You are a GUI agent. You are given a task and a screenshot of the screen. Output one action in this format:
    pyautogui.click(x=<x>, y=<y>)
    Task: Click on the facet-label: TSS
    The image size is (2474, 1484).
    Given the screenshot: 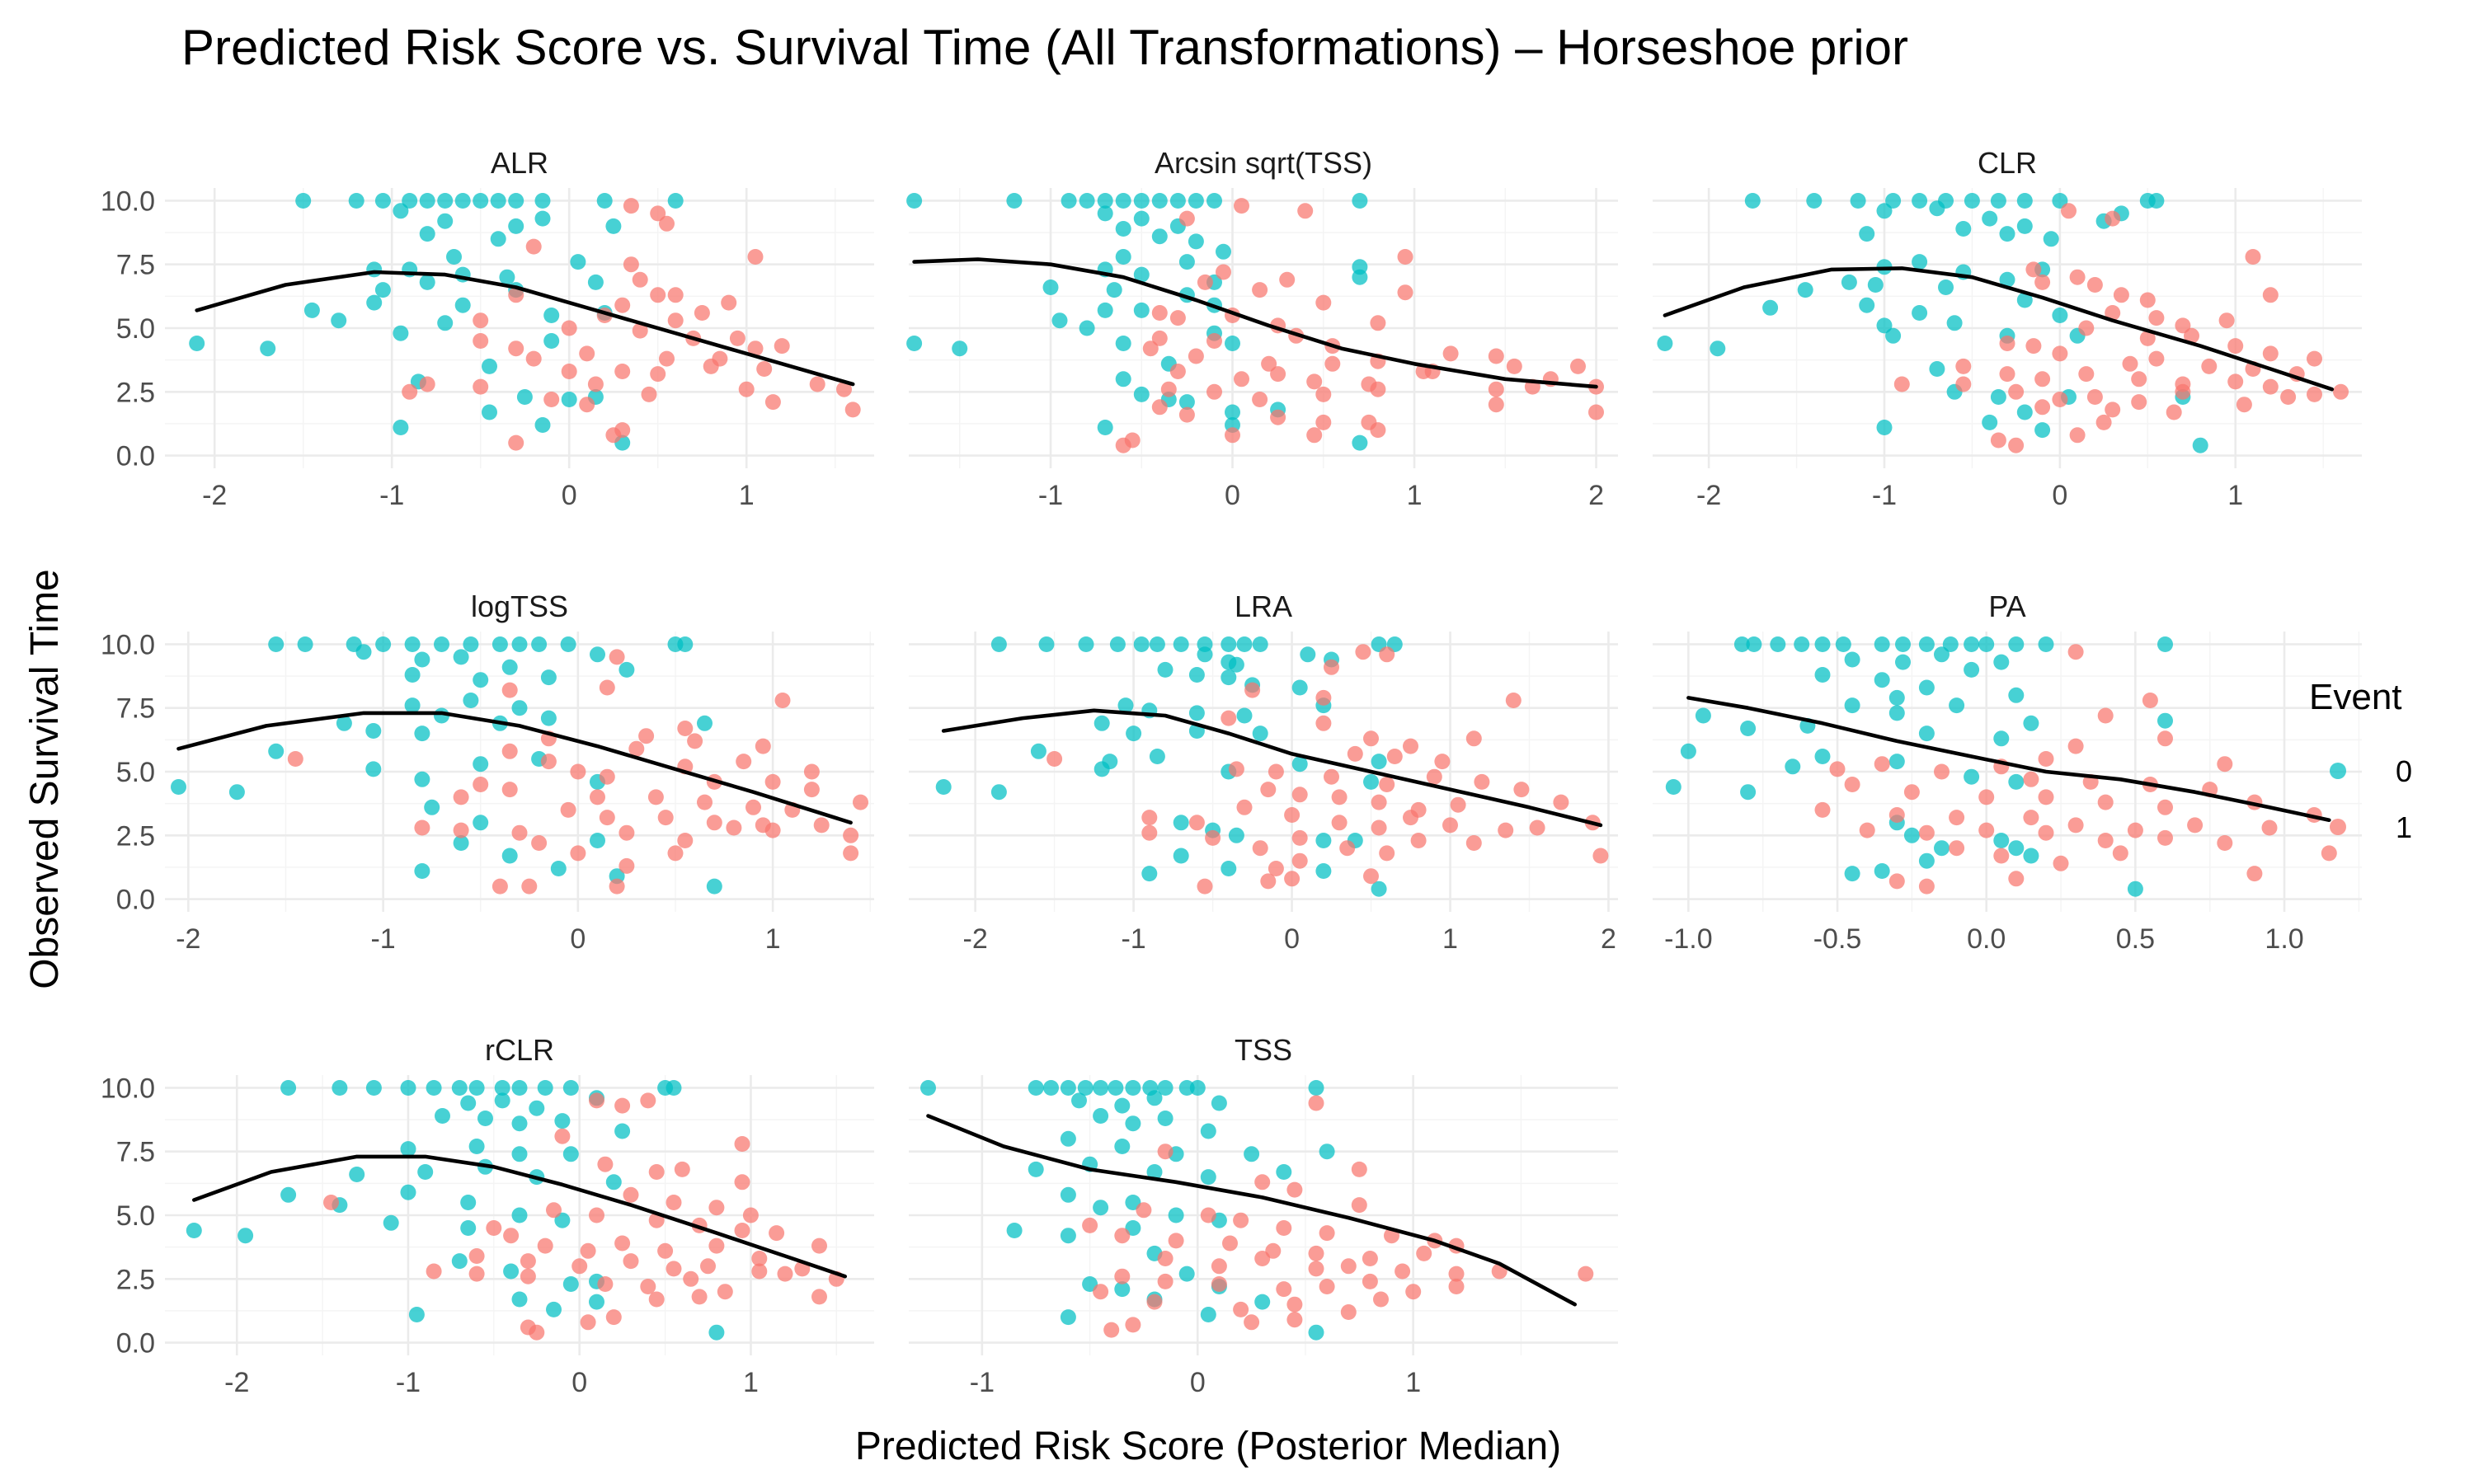 What is the action you would take?
    pyautogui.click(x=1263, y=1050)
    